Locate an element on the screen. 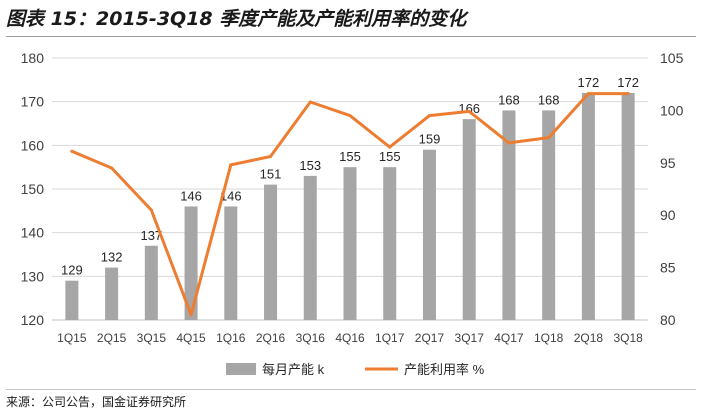 The image size is (702, 413). bar-data-label: 153 is located at coordinates (310, 165).